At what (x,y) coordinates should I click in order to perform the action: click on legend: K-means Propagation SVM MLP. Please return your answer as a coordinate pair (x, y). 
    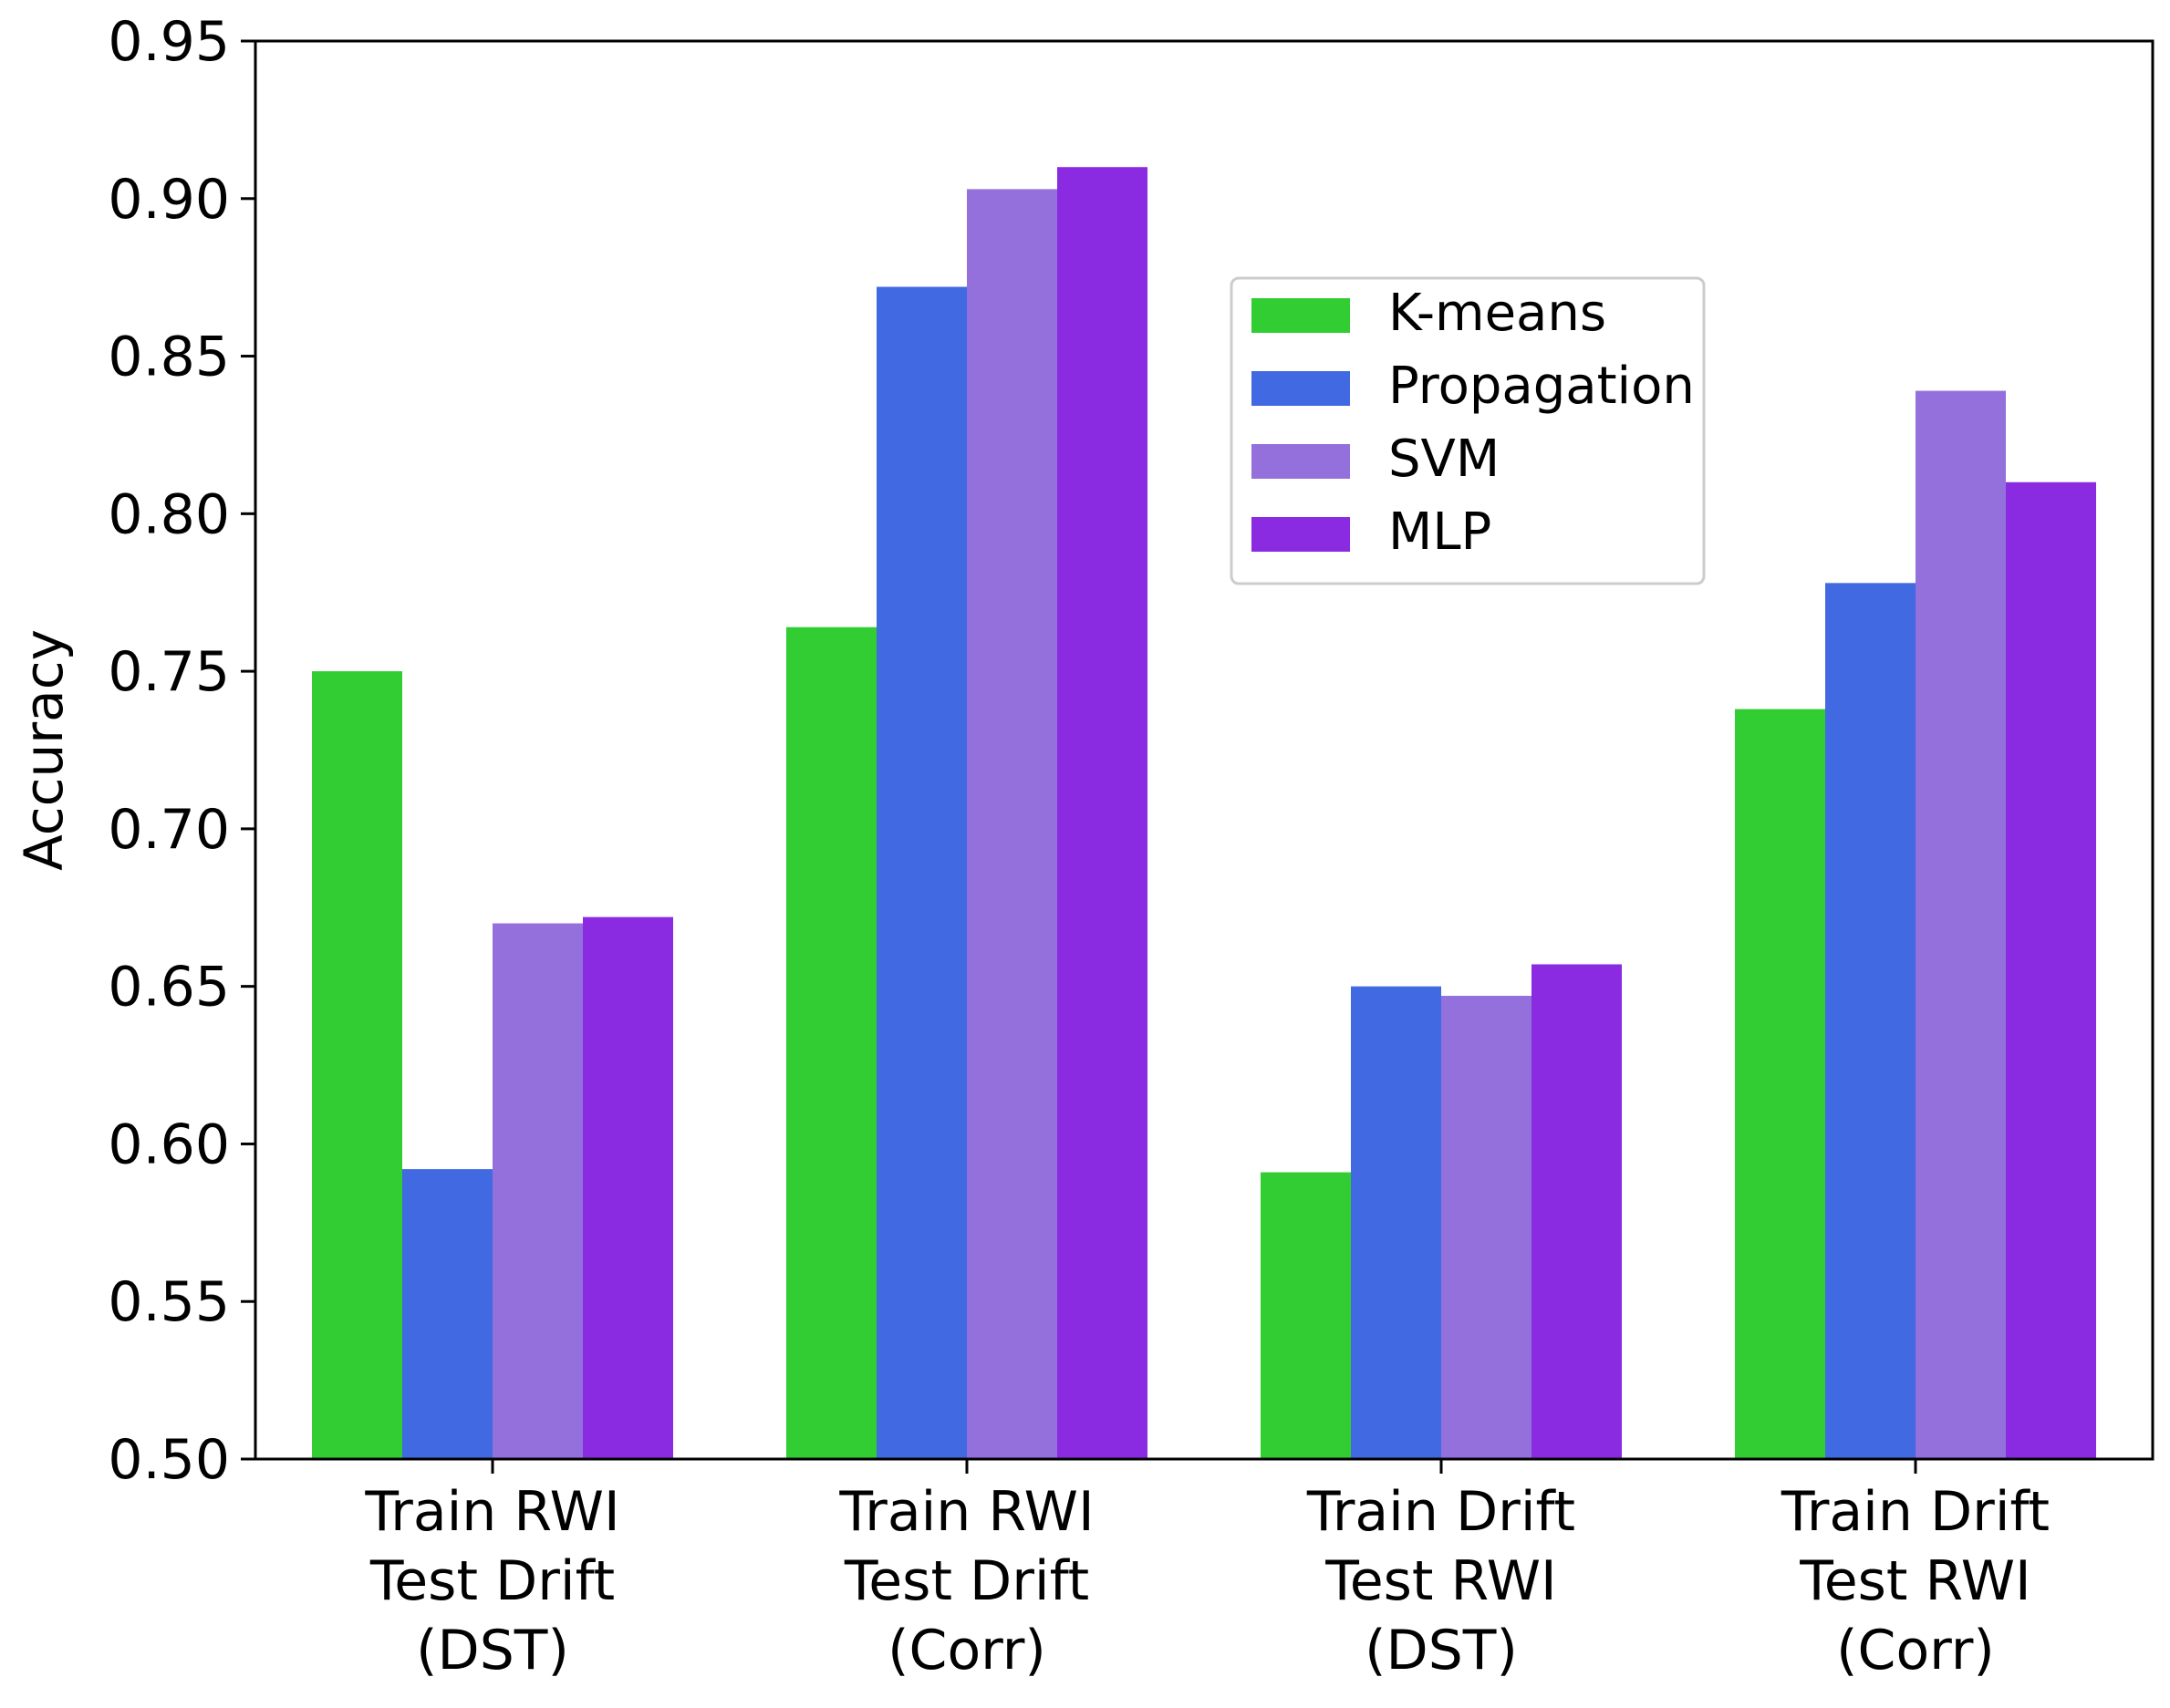
    Looking at the image, I should click on (1468, 430).